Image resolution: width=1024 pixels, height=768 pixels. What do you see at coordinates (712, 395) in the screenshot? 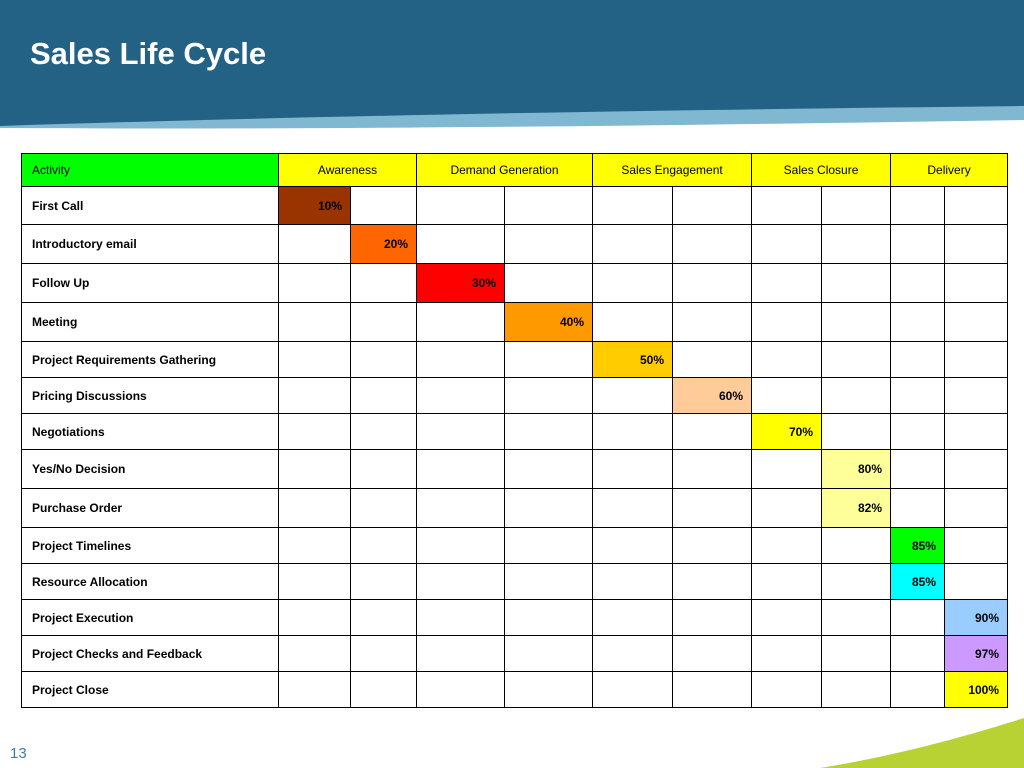
I see `progress-value-cell: 60%` at bounding box center [712, 395].